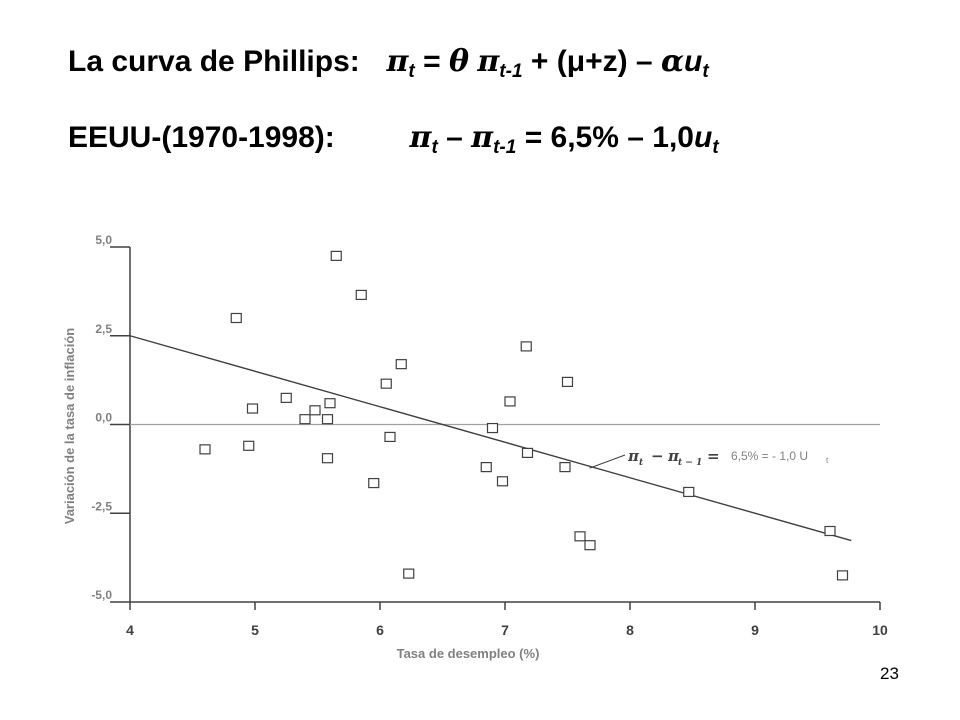 The width and height of the screenshot is (960, 720). Describe the element at coordinates (505, 147) in the screenshot. I see `title2-tm1-sub: t-1` at that location.